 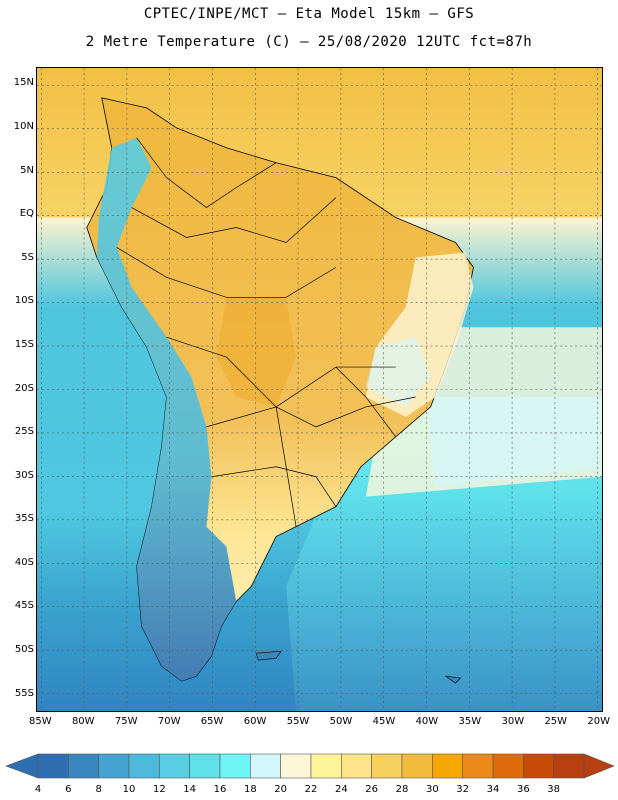 I want to click on colorbar-tick-label: 26, so click(x=372, y=789).